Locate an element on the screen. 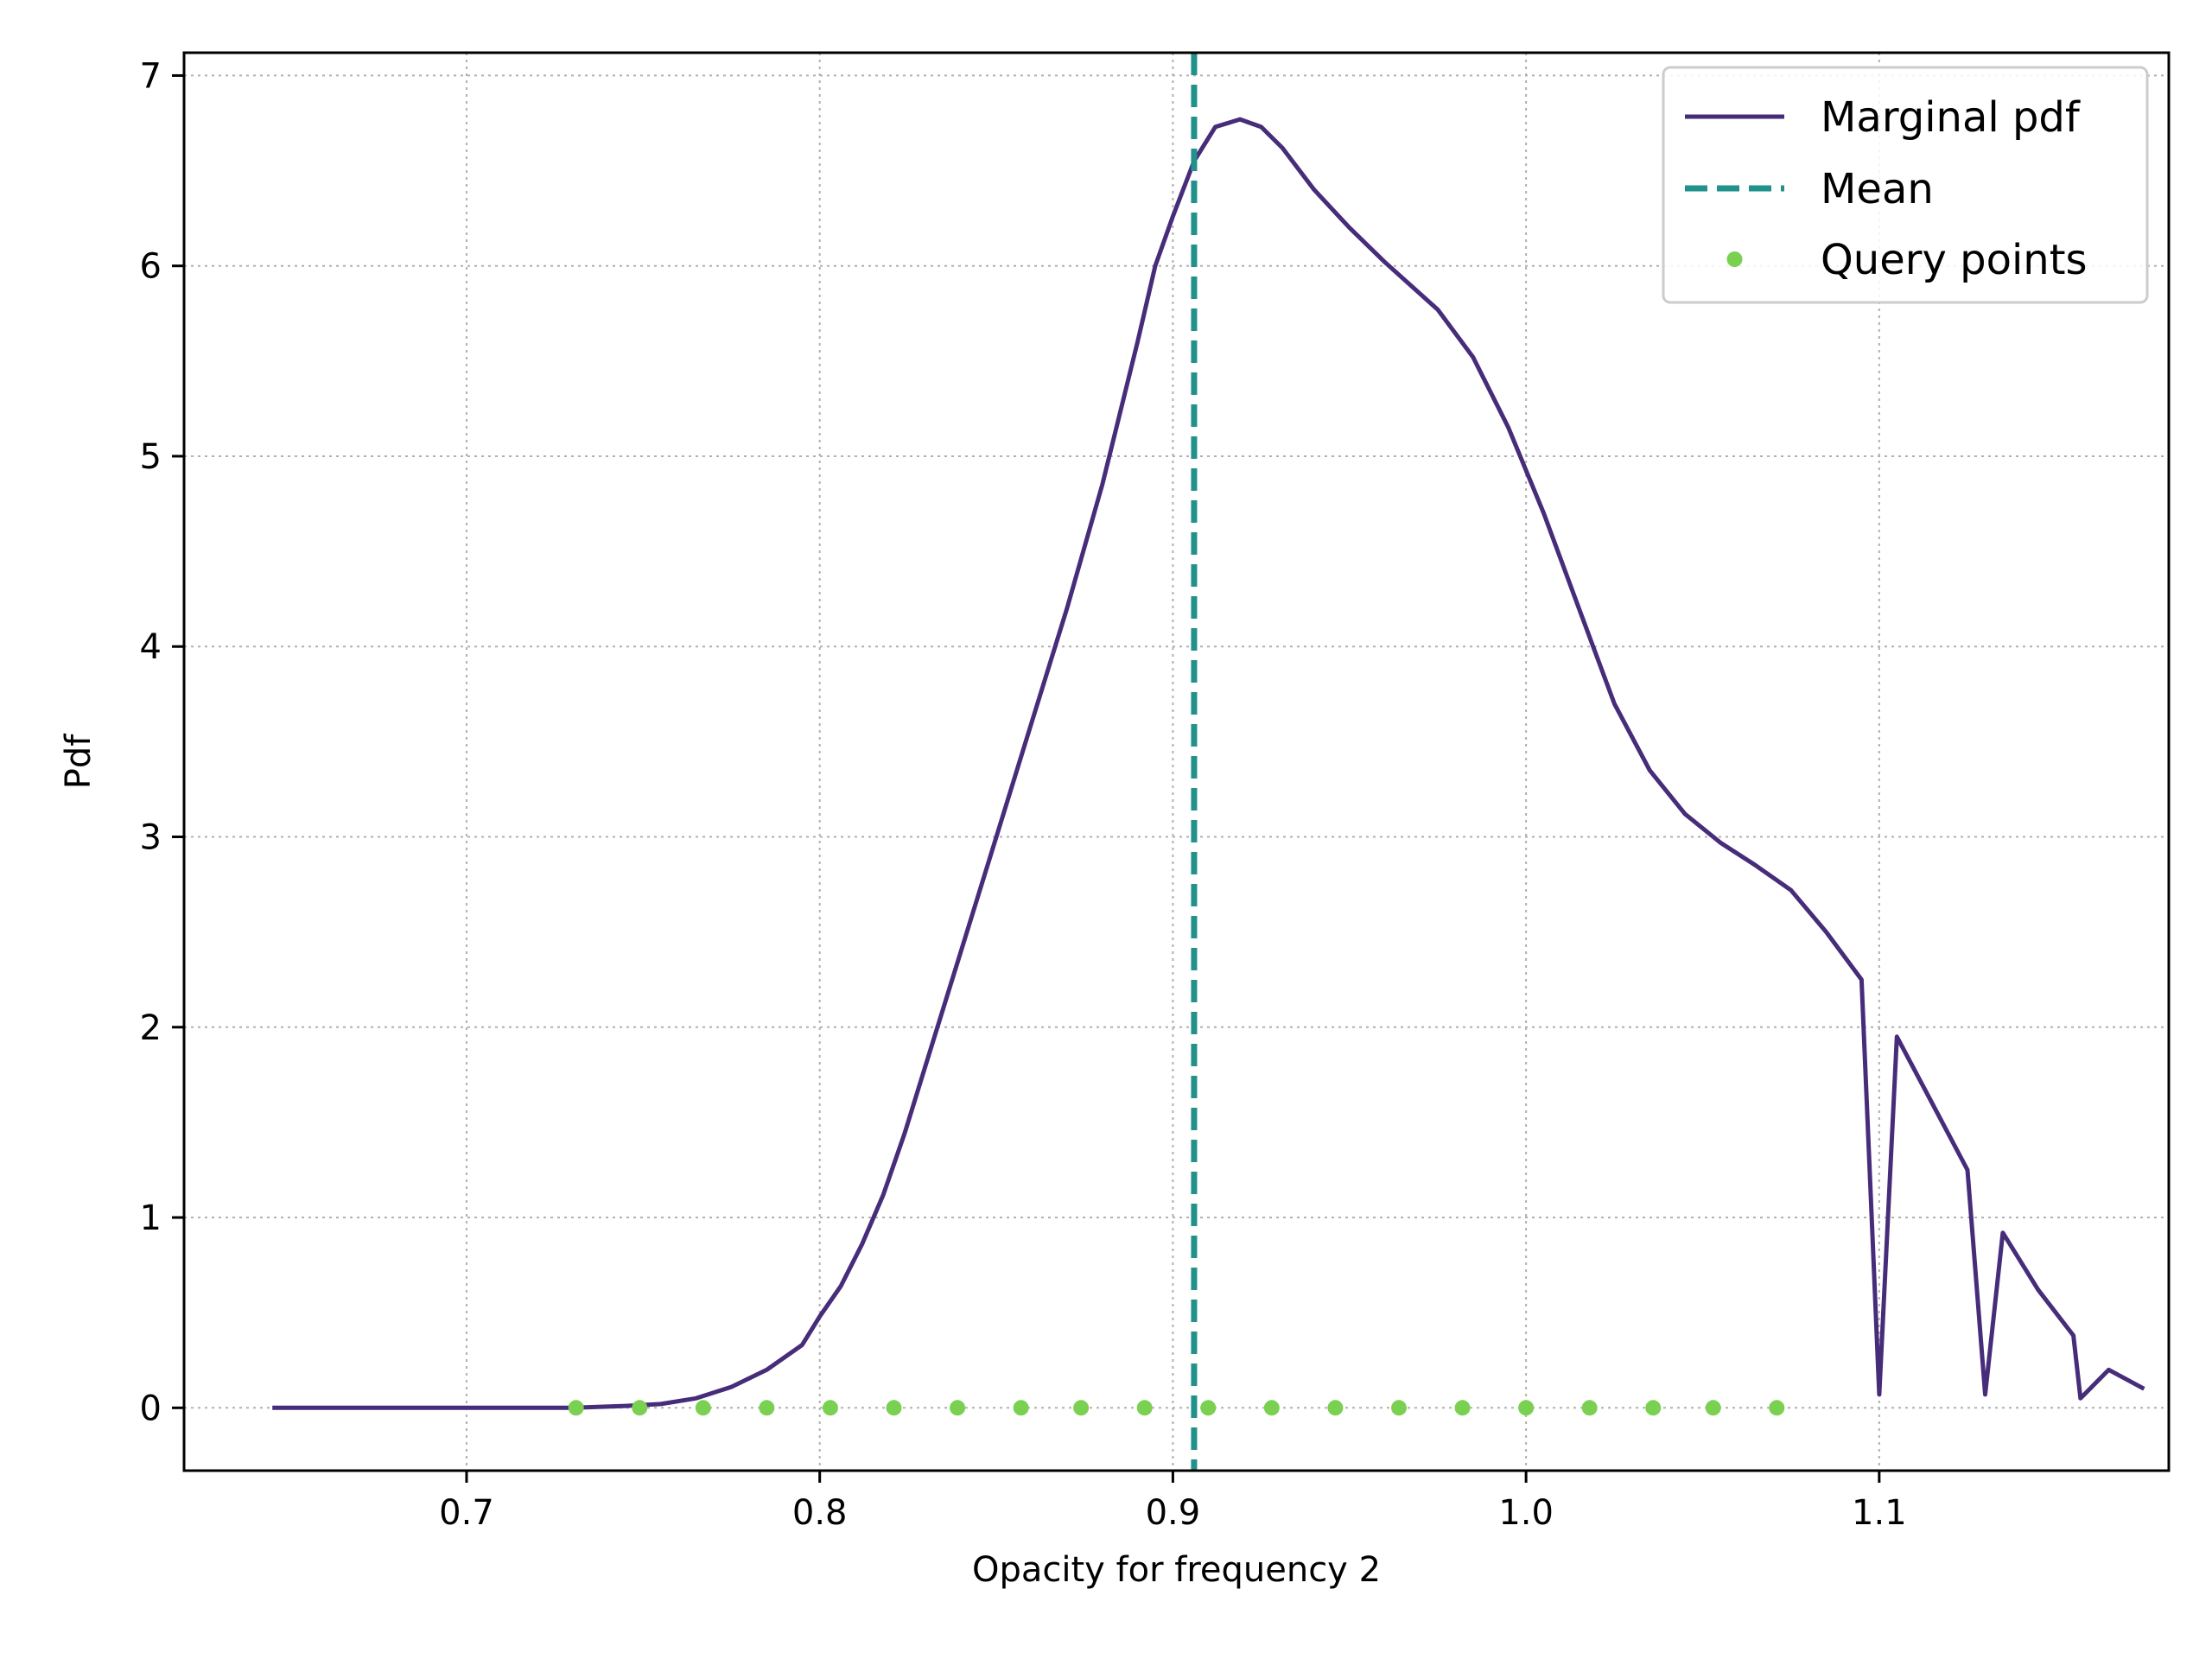  x-tick-label: 1.1 is located at coordinates (1879, 1513).